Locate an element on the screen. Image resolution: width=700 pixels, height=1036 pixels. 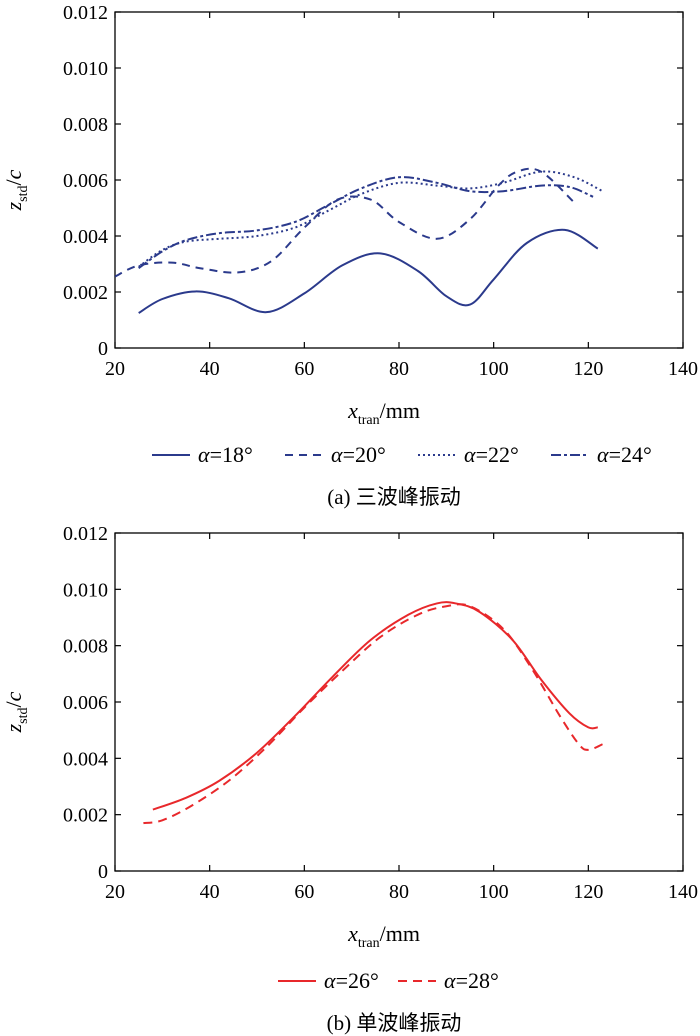
figure-caption: (b) 单波峰振动 is located at coordinates (394, 1023).